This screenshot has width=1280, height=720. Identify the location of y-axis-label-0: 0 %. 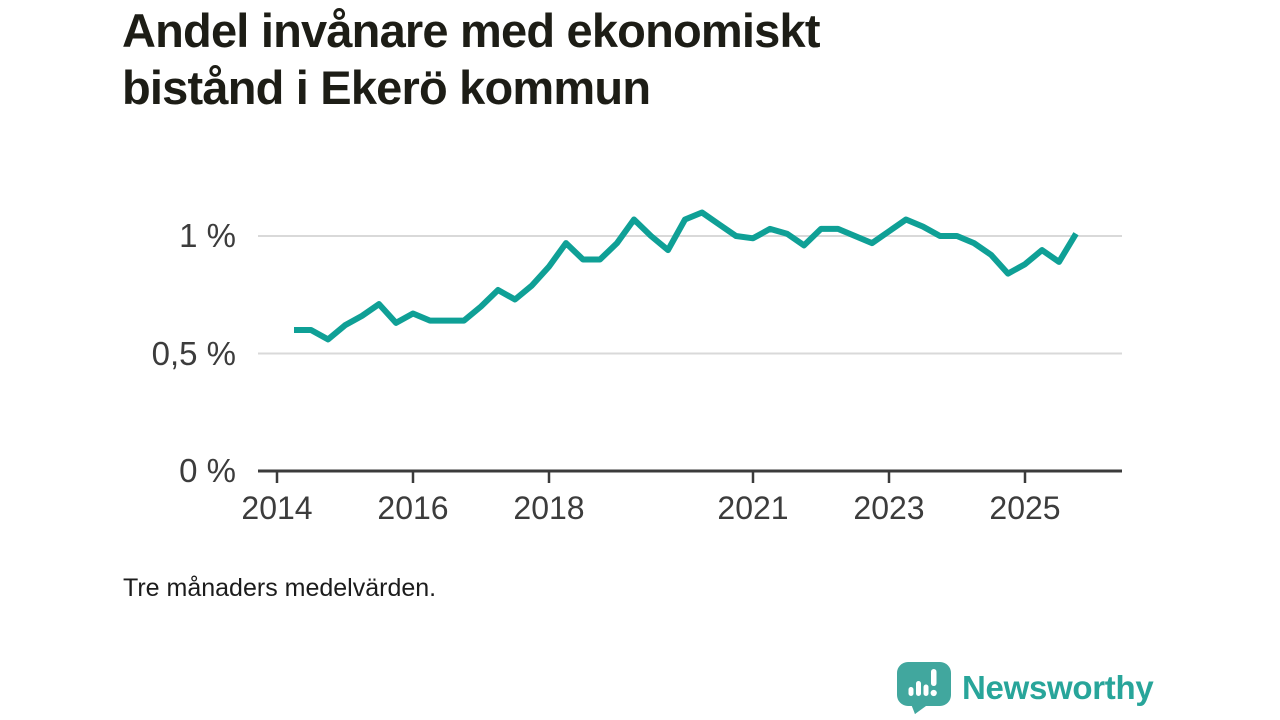
(207, 470).